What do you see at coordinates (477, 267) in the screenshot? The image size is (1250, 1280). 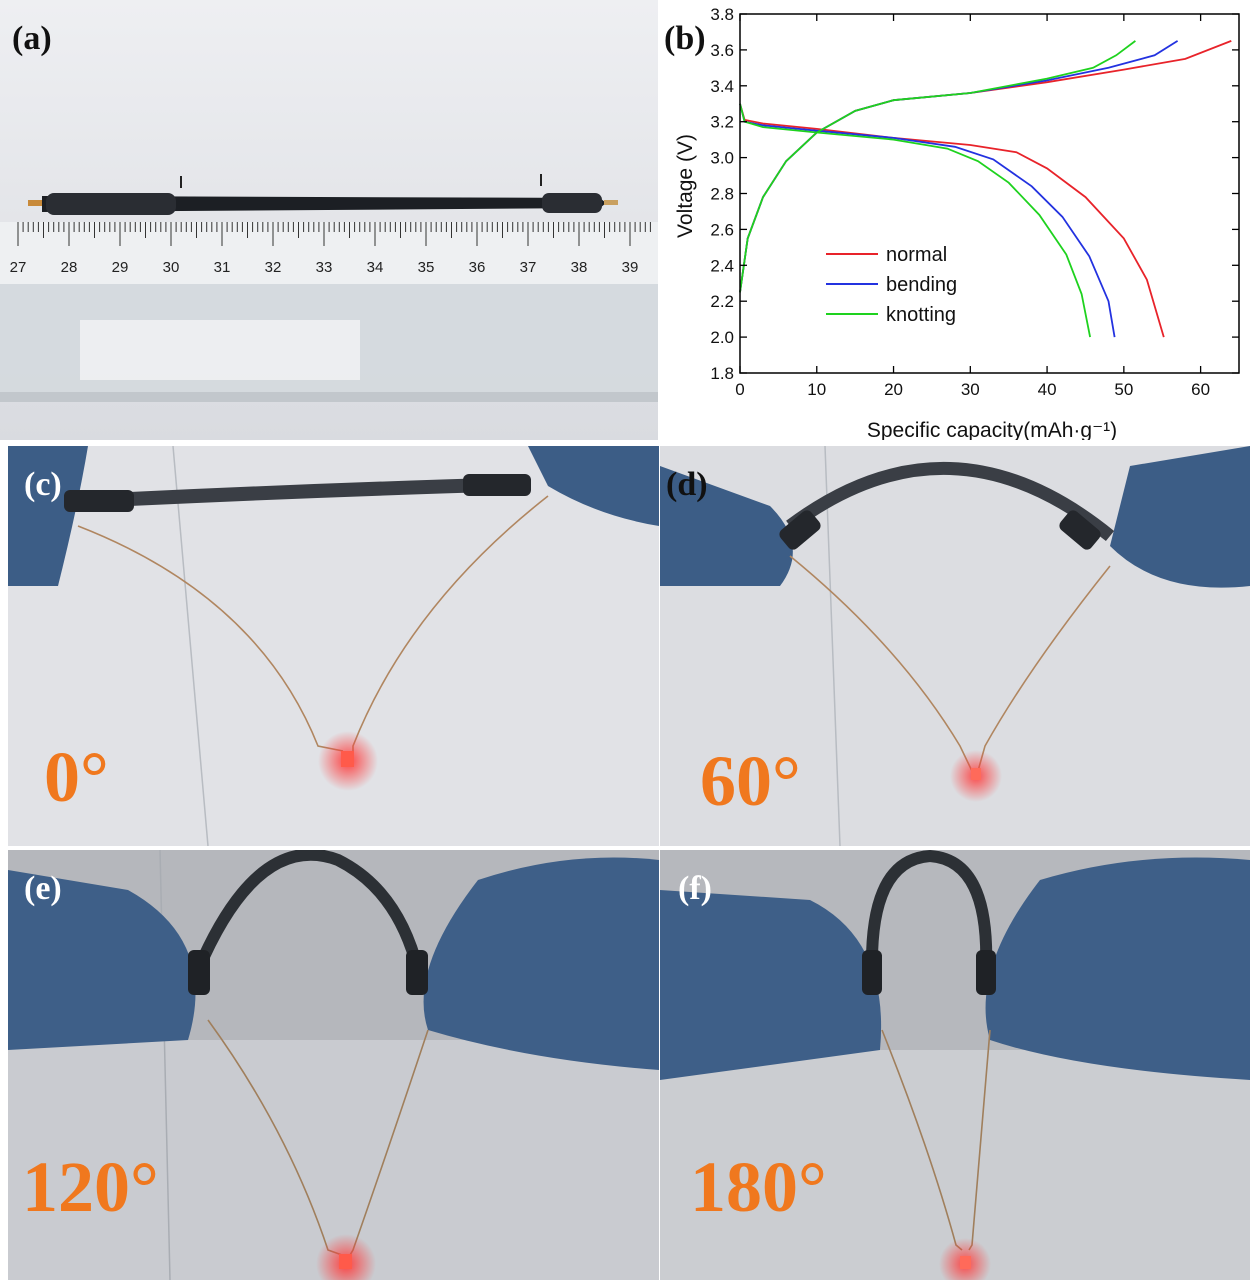 I see `ruler-tick-label: 36` at bounding box center [477, 267].